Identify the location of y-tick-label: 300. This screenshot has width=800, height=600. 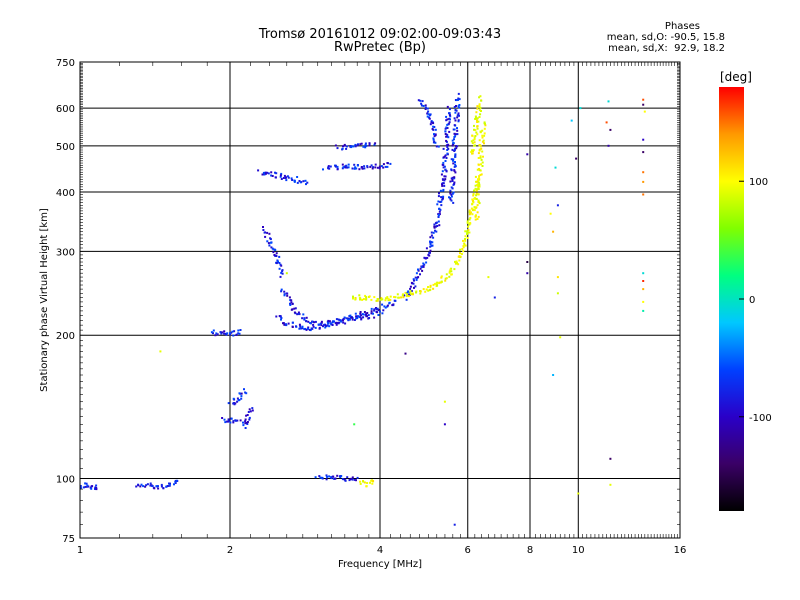
(65, 252).